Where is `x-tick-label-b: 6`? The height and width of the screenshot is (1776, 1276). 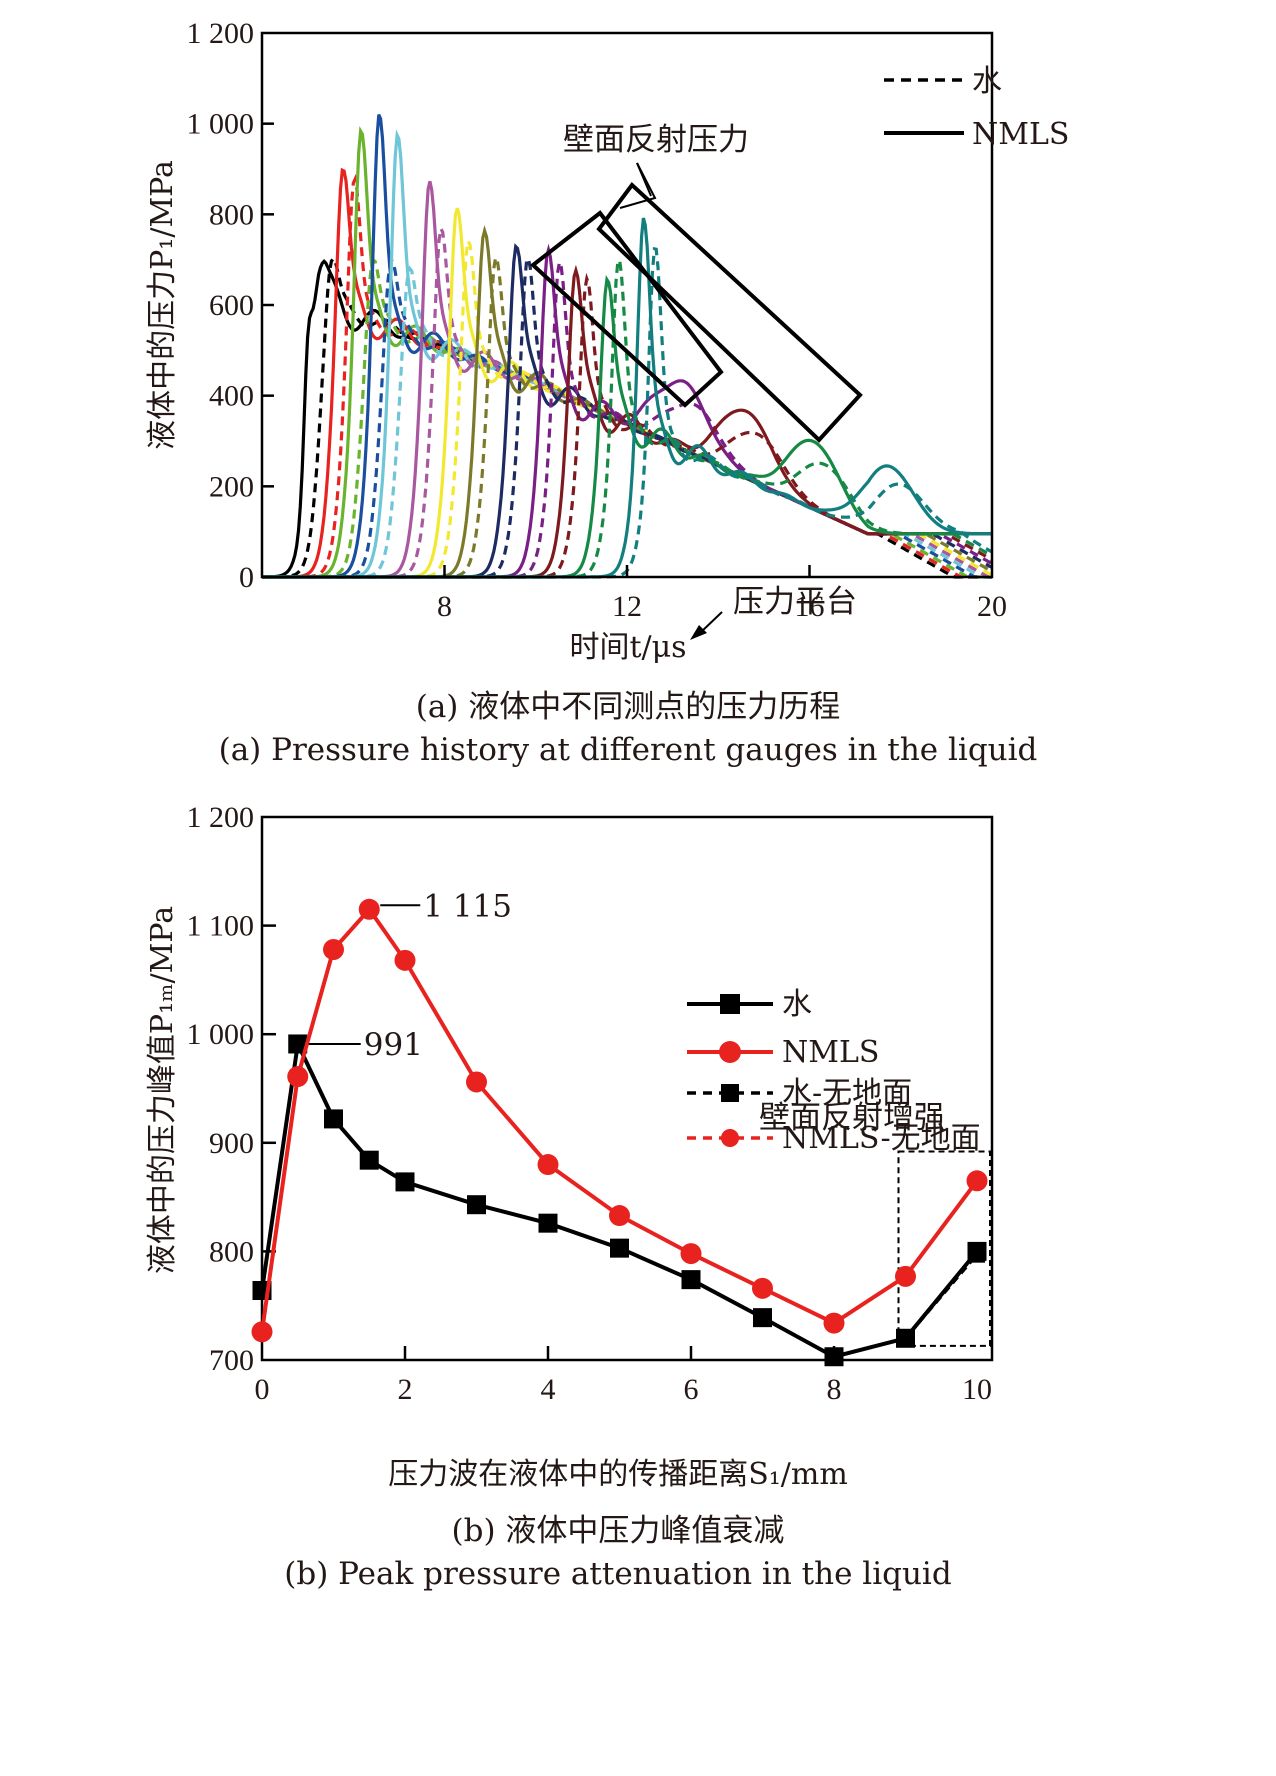
x-tick-label-b: 6 is located at coordinates (691, 1389).